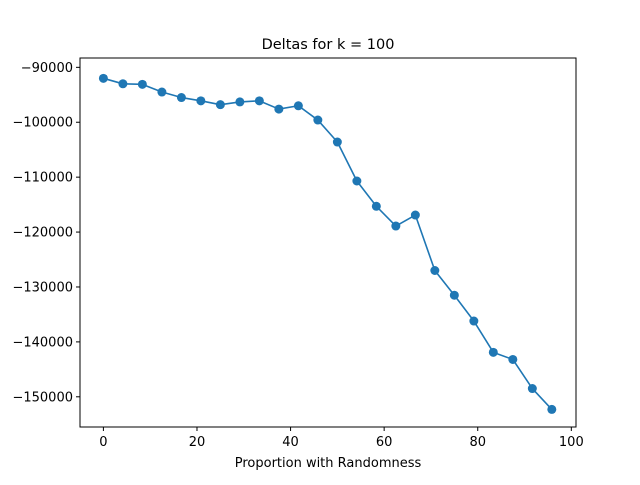 The width and height of the screenshot is (640, 485). I want to click on x-tick-label: 80, so click(477, 442).